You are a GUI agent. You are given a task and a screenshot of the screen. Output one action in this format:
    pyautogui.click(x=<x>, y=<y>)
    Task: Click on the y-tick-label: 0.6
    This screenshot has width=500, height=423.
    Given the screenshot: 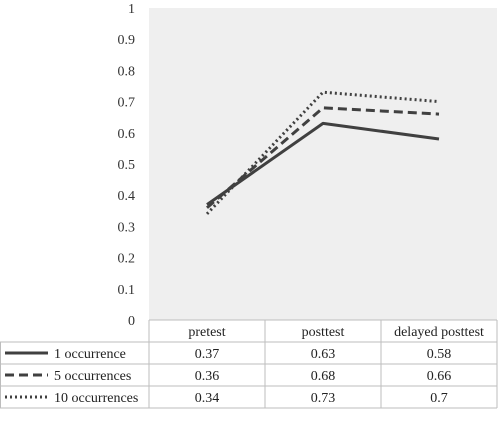 What is the action you would take?
    pyautogui.click(x=127, y=134)
    